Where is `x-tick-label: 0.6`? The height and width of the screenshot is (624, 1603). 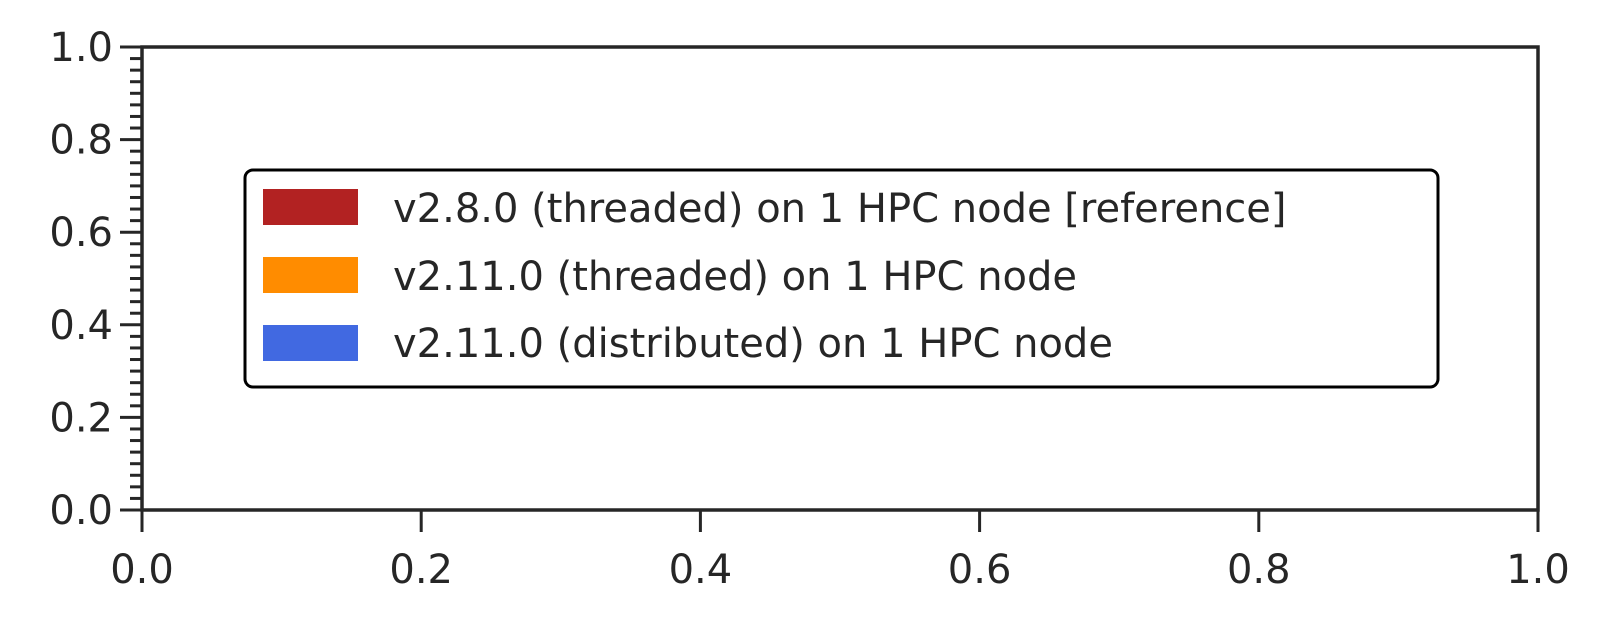 x-tick-label: 0.6 is located at coordinates (980, 570).